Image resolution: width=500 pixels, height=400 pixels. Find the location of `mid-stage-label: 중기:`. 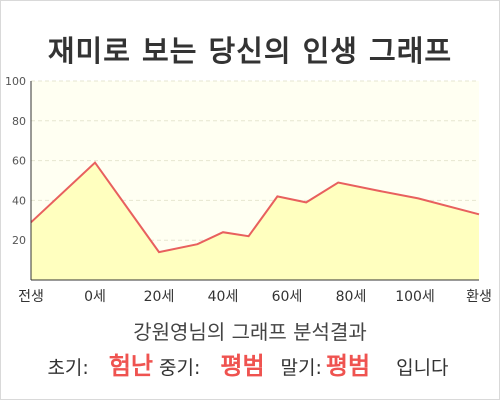

mid-stage-label: 중기: is located at coordinates (180, 368).